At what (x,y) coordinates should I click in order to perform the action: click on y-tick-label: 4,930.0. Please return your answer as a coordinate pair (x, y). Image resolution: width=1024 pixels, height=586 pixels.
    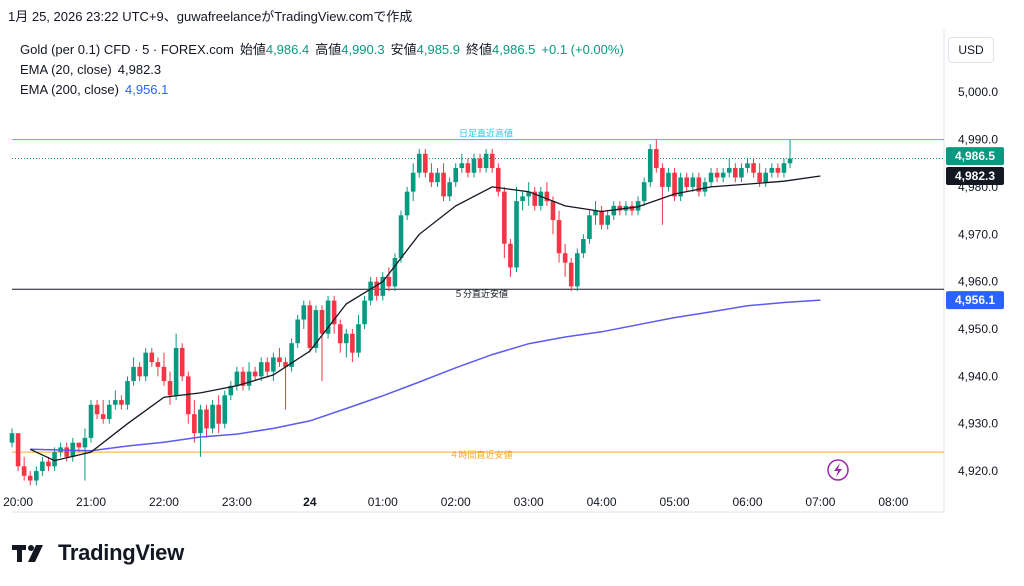
    Looking at the image, I should click on (978, 424).